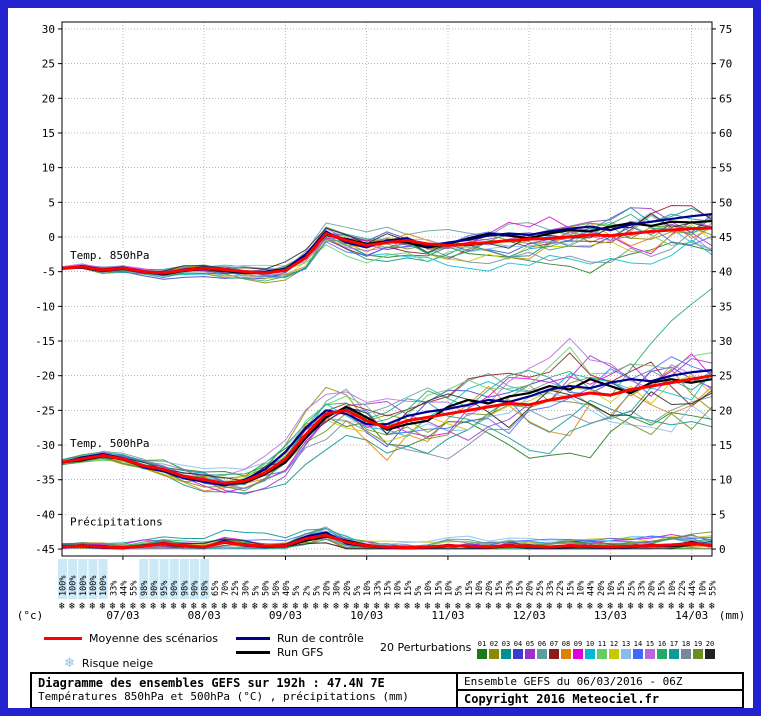  Describe the element at coordinates (510, 588) in the screenshot. I see `snow-risk-percent-label: 33%` at that location.